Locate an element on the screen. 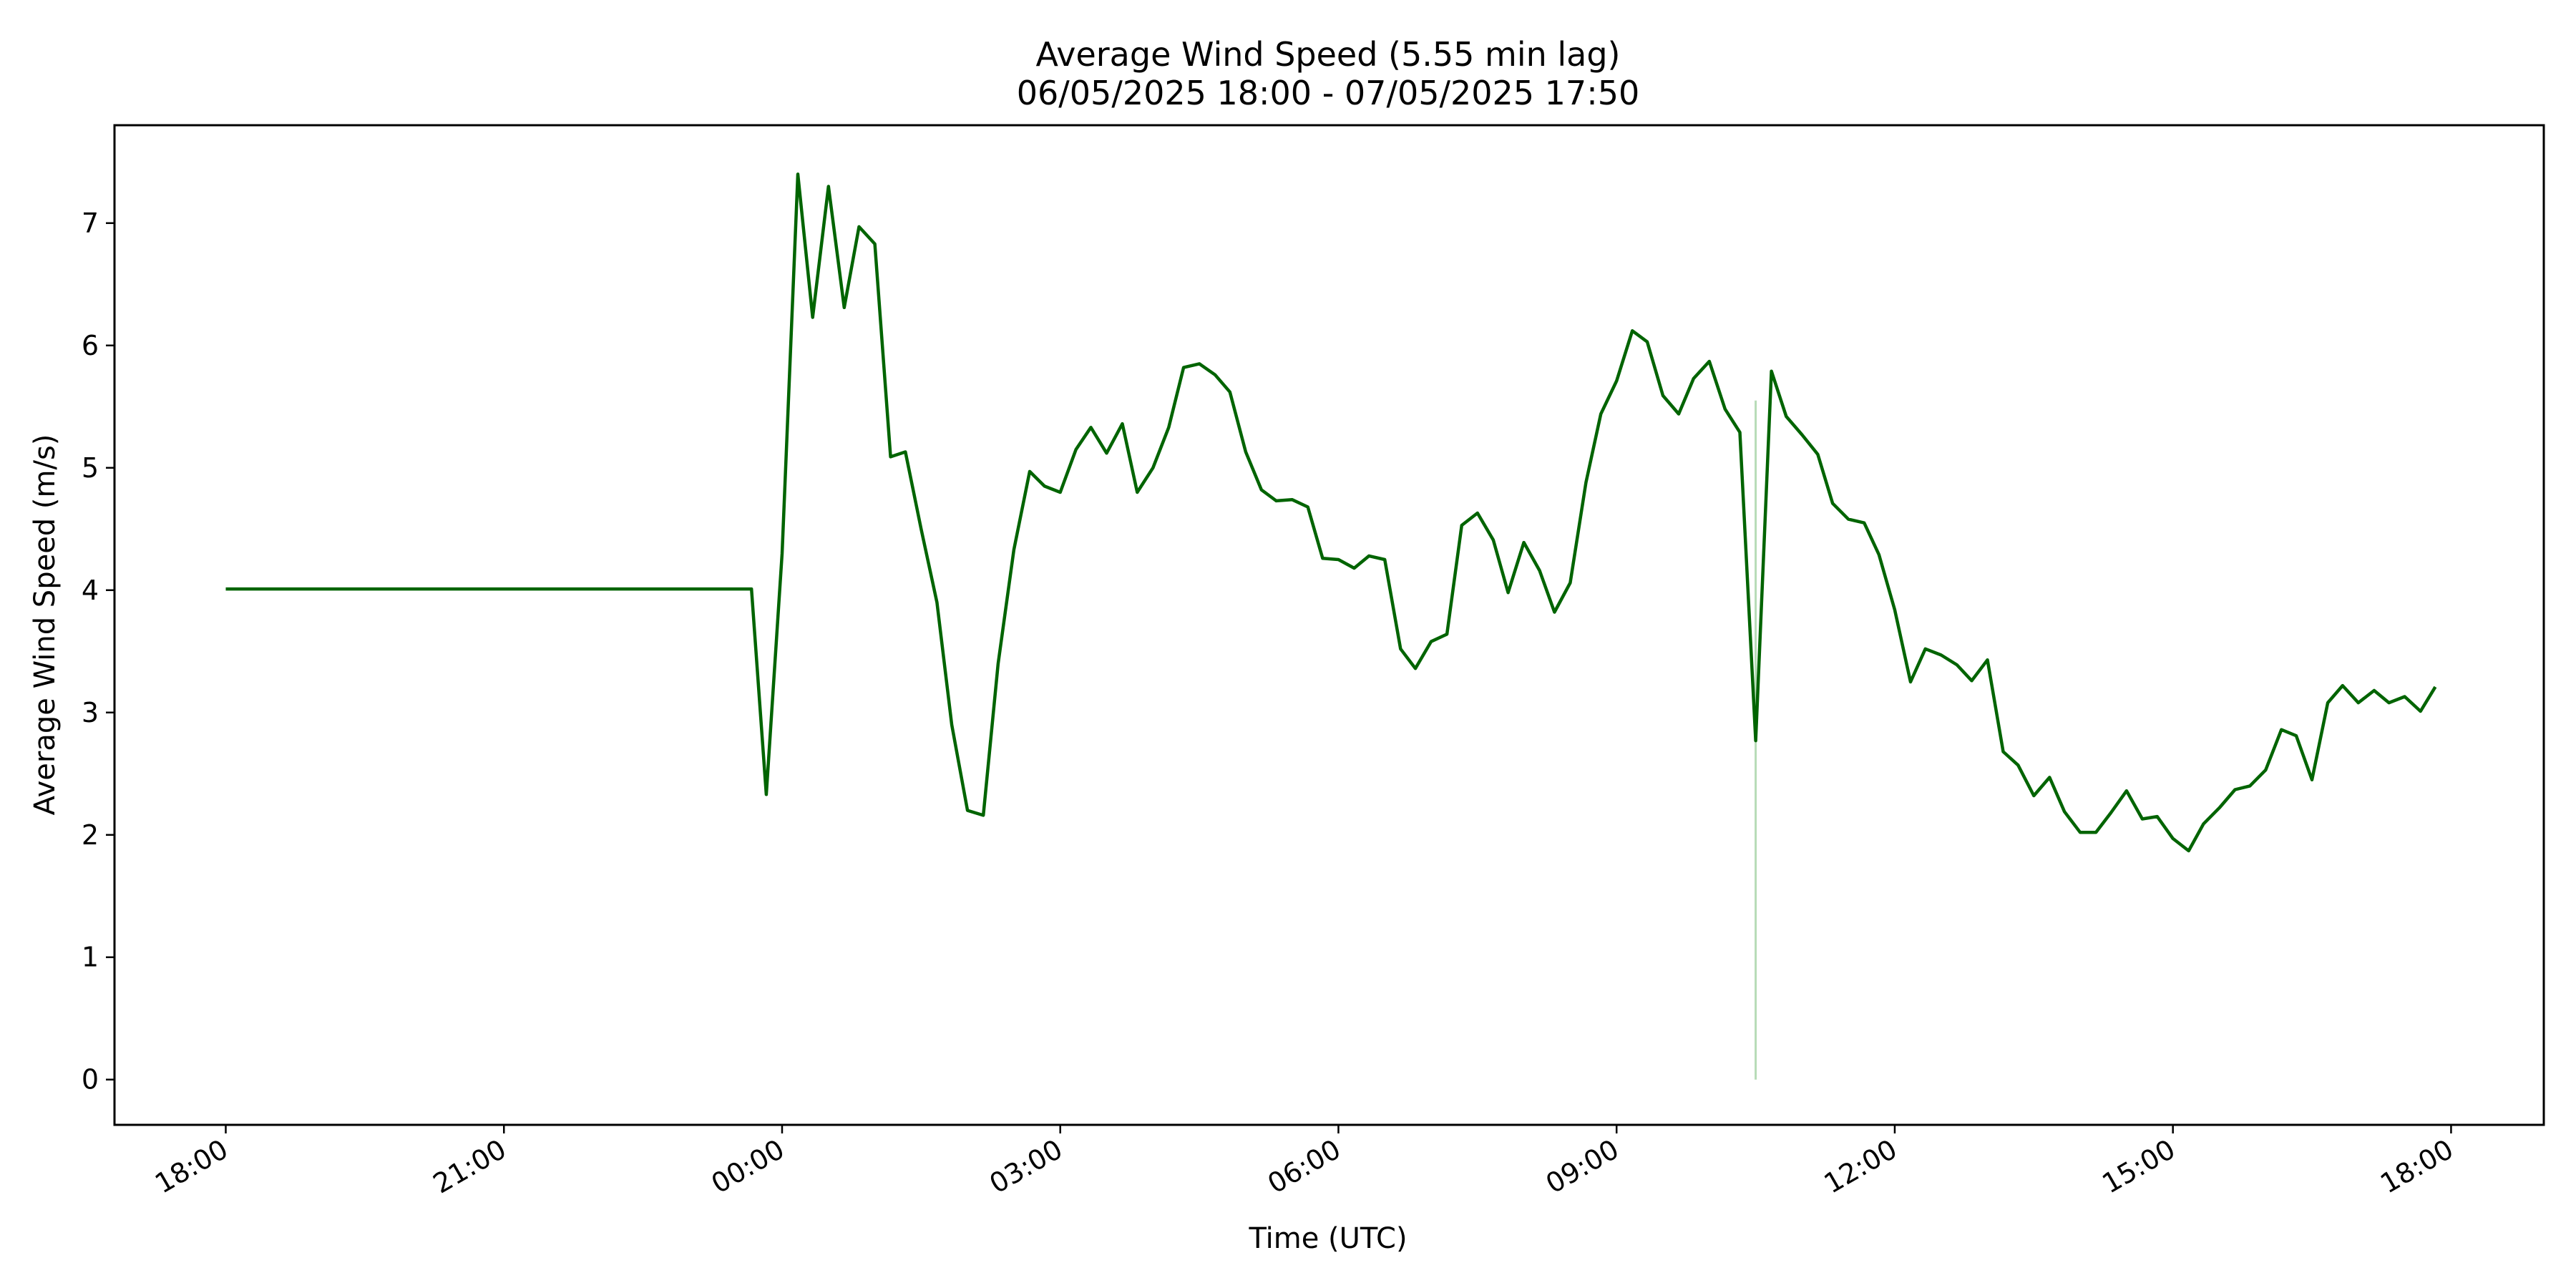 This screenshot has width=2576, height=1288. x-axis-label: Time (UTC) is located at coordinates (1327, 1238).